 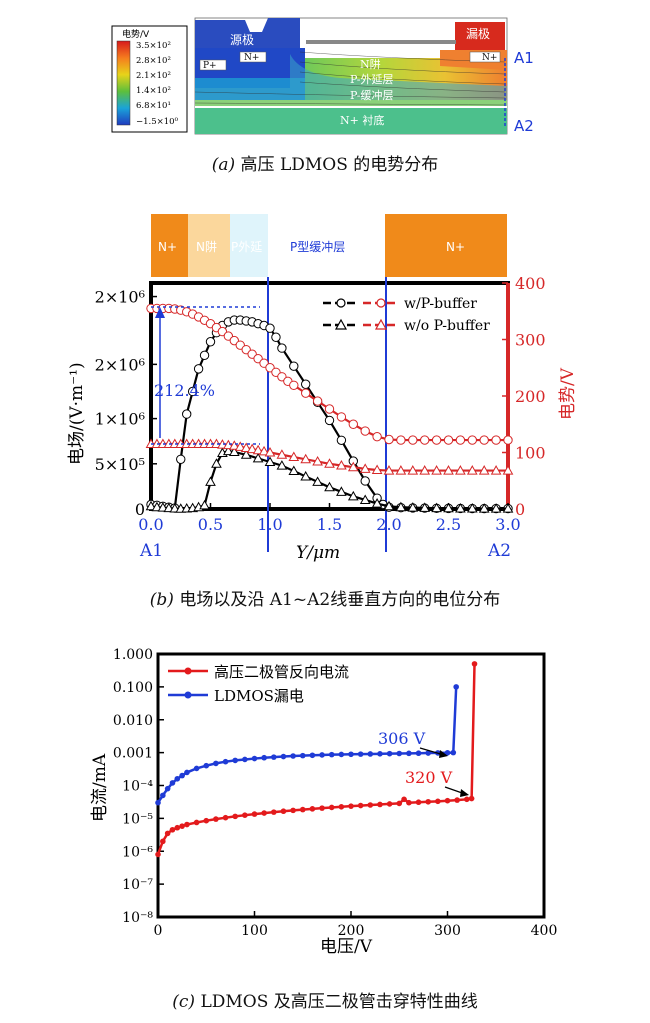 What do you see at coordinates (169, 245) in the screenshot?
I see `region-n-plus-left` at bounding box center [169, 245].